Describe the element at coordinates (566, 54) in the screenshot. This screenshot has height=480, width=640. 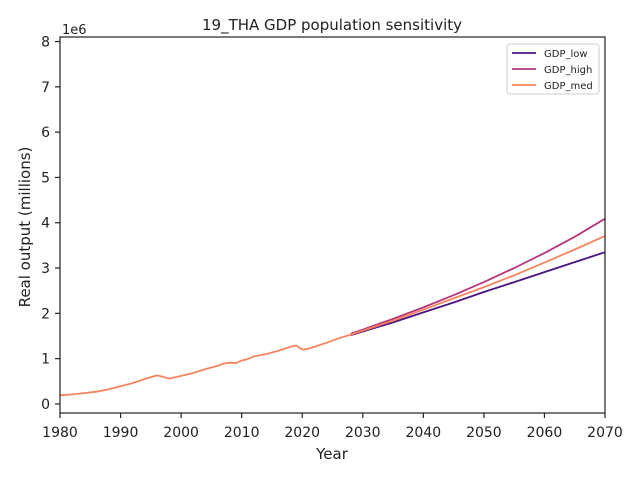
I see `legend-label: GDP_low` at that location.